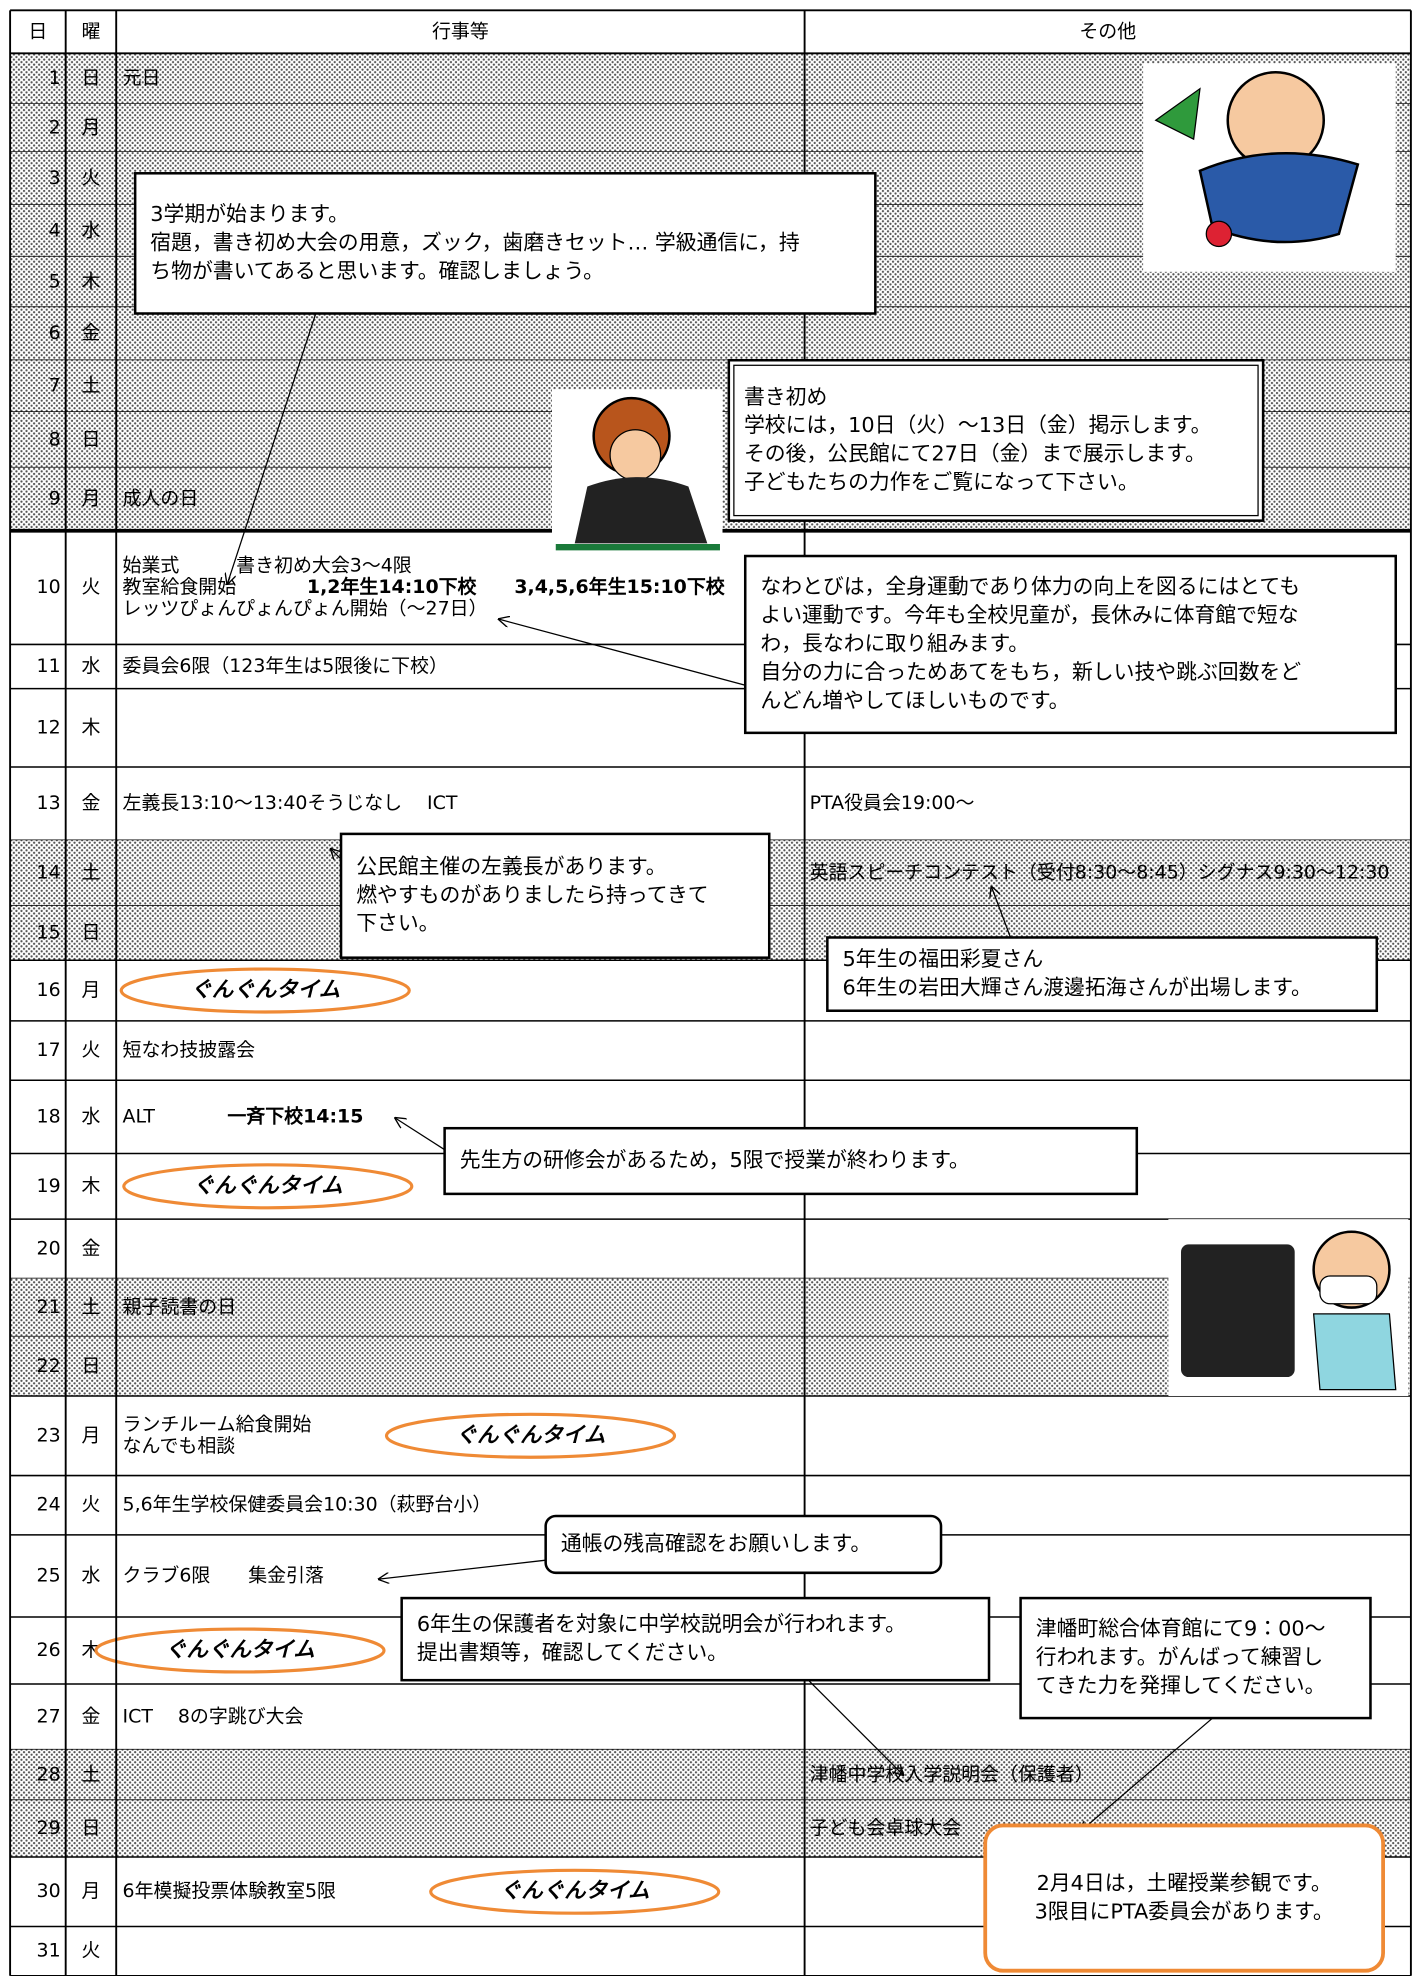 This screenshot has width=1421, height=1976. Describe the element at coordinates (914, 700) in the screenshot. I see `callout-text: んどん増やしてほしいものです。` at that location.